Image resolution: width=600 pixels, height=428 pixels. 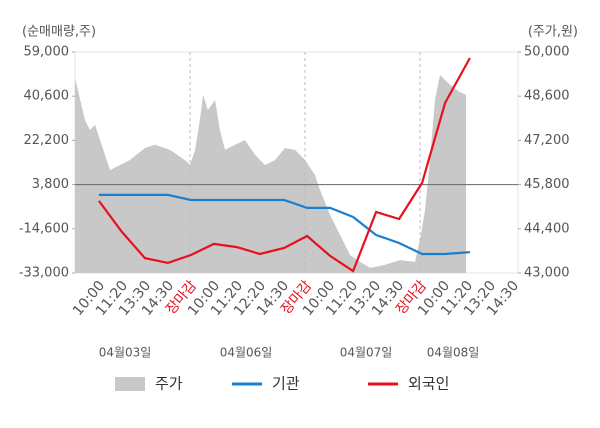 What do you see at coordinates (59, 32) in the screenshot?
I see `y-axis-label: (순매매량,주)` at bounding box center [59, 32].